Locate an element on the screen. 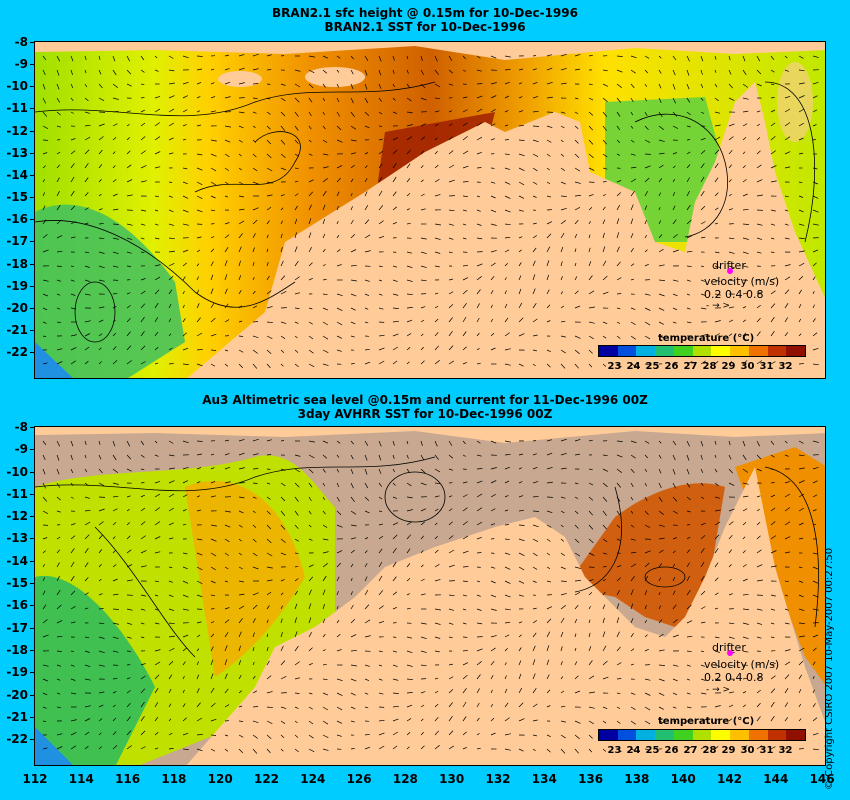  colorbar-tick-label: 31 is located at coordinates (766, 366).